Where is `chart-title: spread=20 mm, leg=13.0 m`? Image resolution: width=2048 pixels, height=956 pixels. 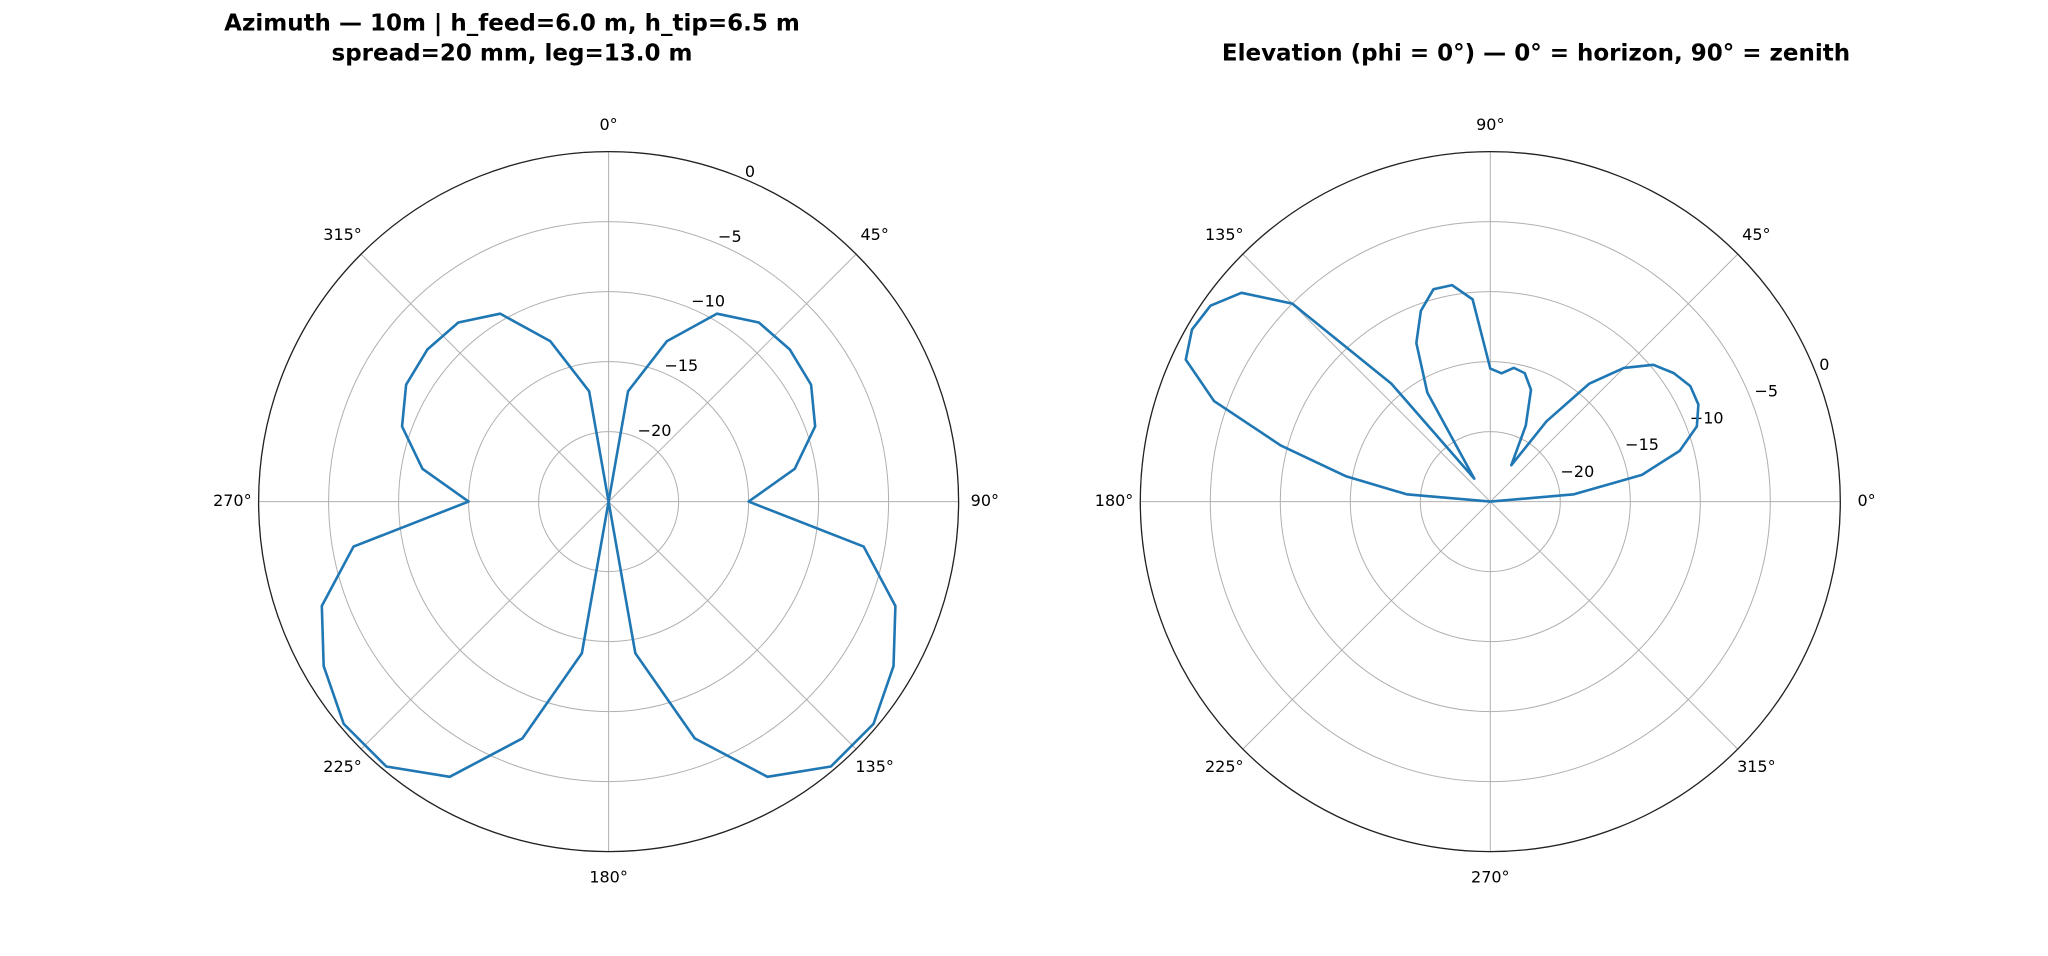
chart-title: spread=20 mm, leg=13.0 m is located at coordinates (512, 54).